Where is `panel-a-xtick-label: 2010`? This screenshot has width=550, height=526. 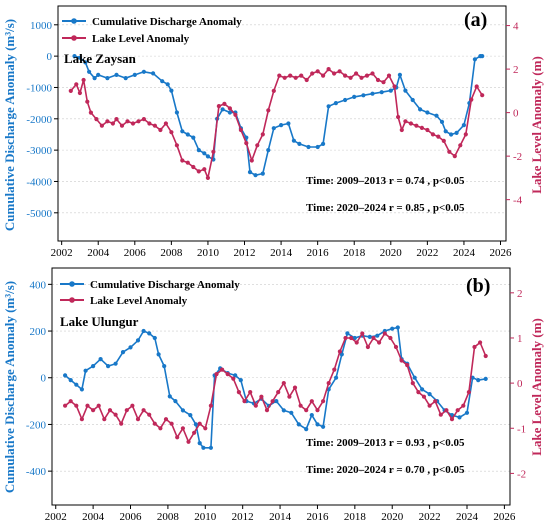
panel-a-xtick-label: 2010 is located at coordinates (208, 253).